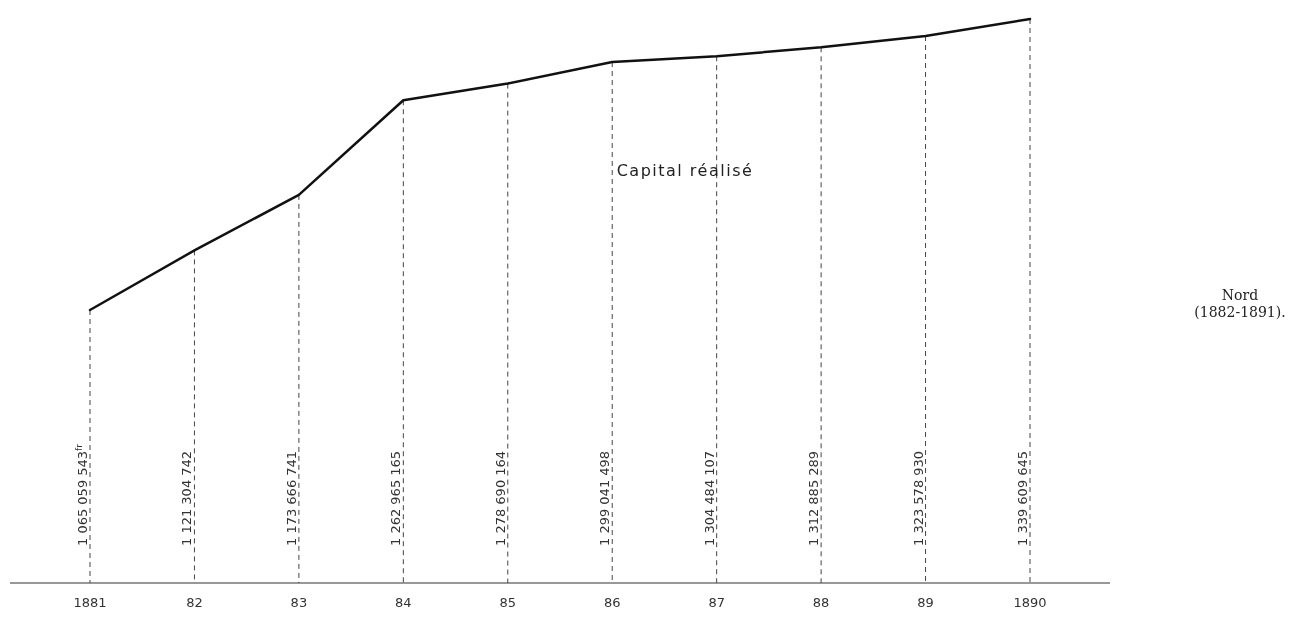 This screenshot has height=617, width=1298. Describe the element at coordinates (918, 498) in the screenshot. I see `data-label: 1 323 578 930` at that location.